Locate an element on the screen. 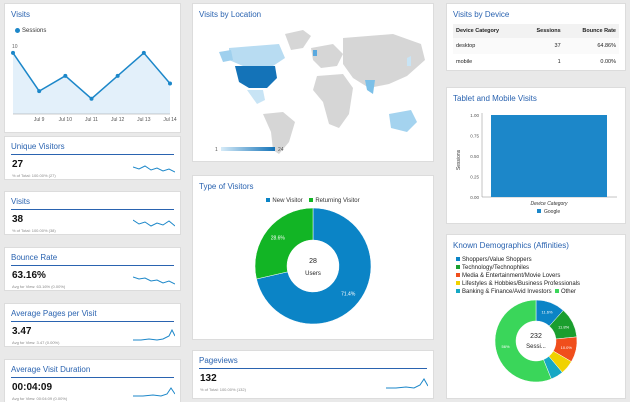 The image size is (630, 402). column-header: Bounce Rate is located at coordinates (599, 31).